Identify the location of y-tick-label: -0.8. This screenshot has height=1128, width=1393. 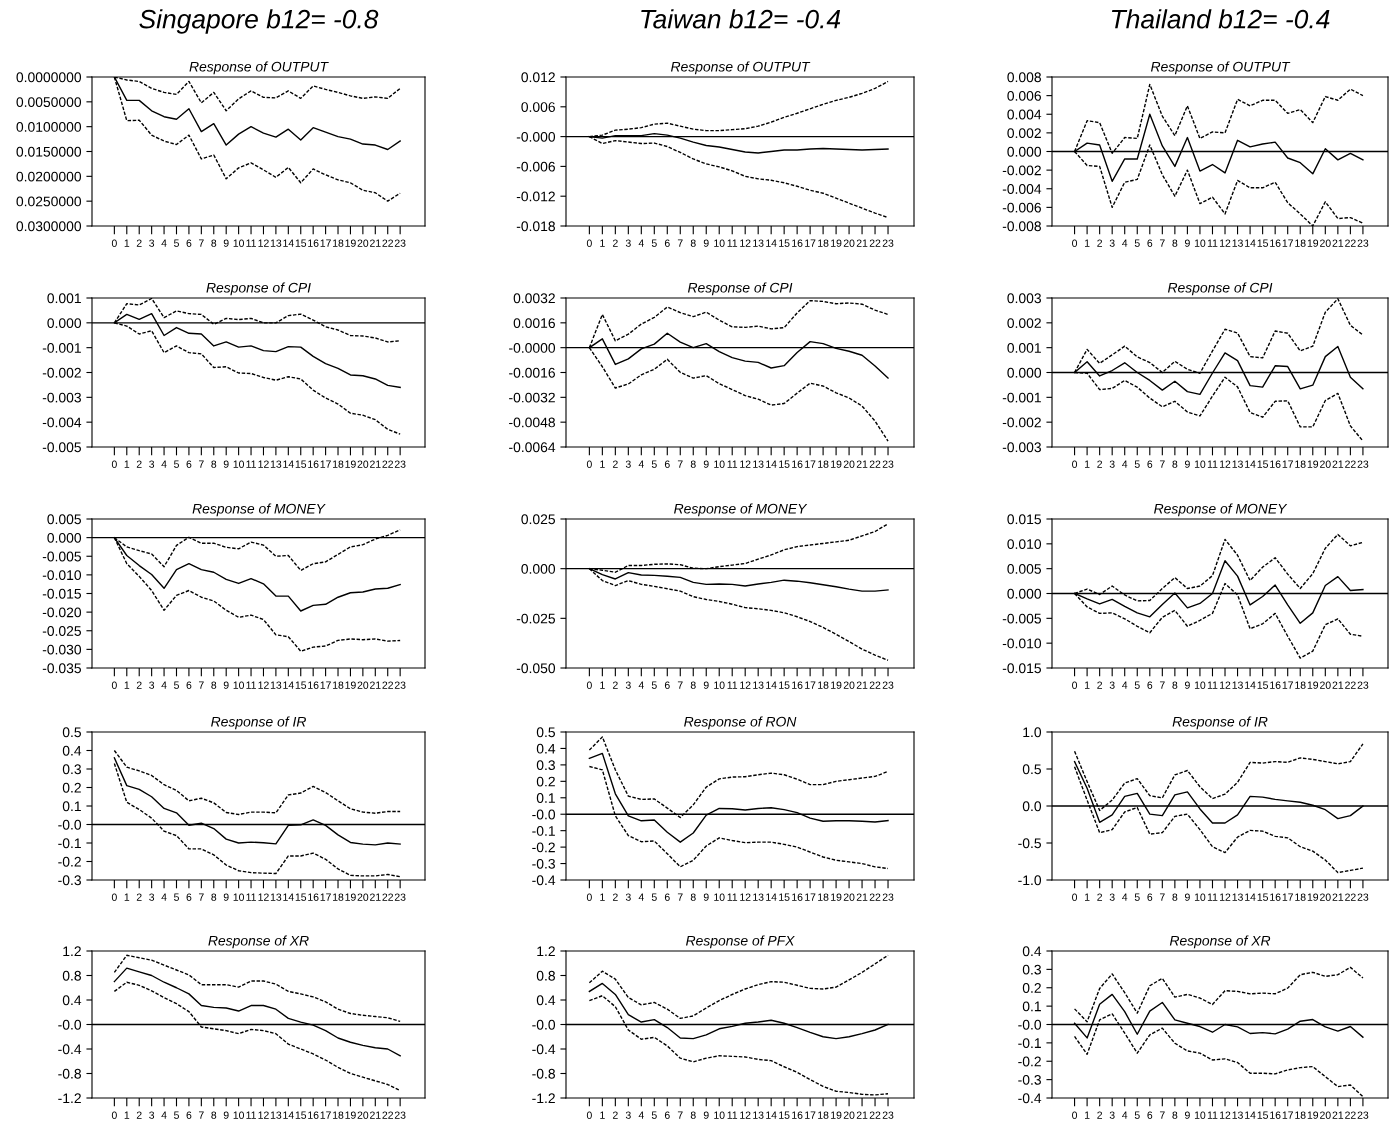
(69, 1073).